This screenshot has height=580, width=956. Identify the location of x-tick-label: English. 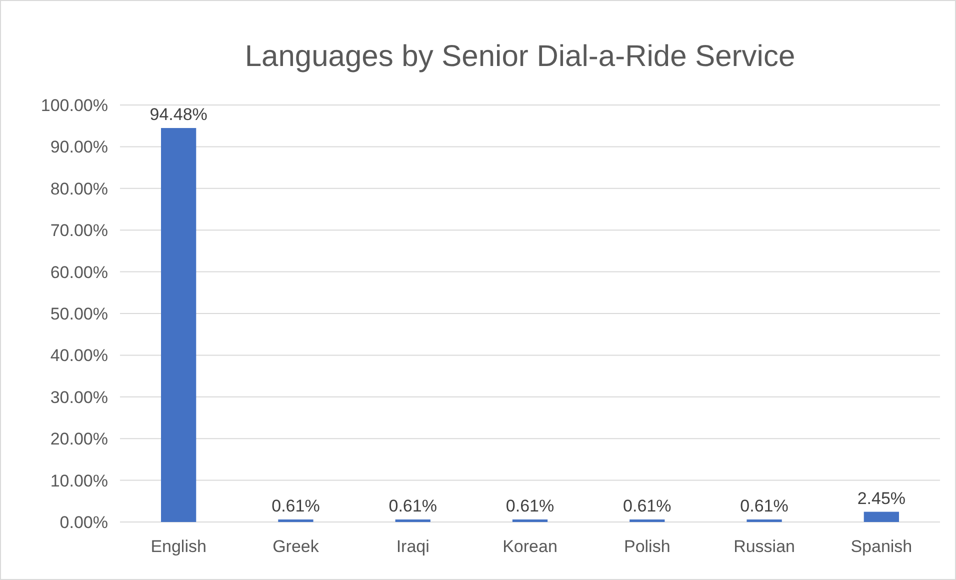
(178, 546).